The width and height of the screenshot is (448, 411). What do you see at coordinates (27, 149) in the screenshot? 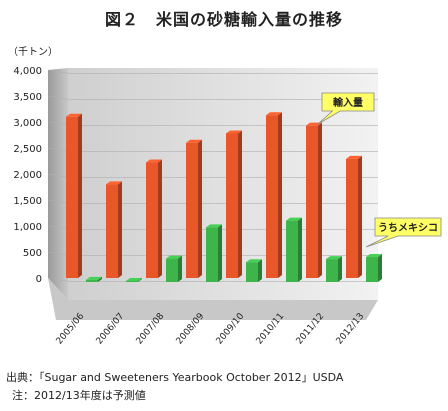
I see `y-tick-label: 2,500` at bounding box center [27, 149].